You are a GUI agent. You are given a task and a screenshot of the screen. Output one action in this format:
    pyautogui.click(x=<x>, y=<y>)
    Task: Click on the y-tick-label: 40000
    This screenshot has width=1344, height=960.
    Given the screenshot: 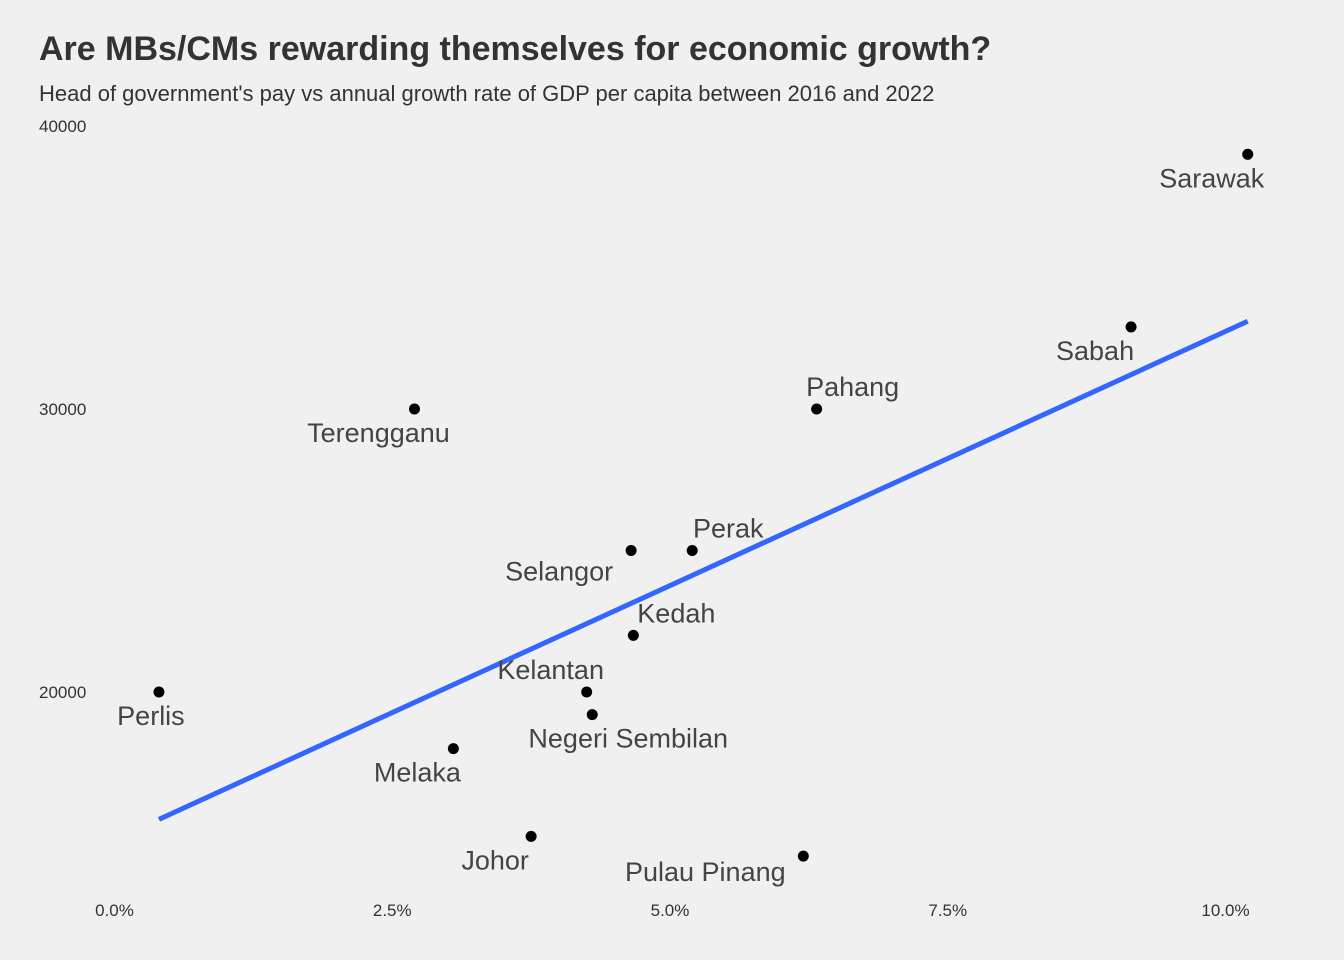 What is the action you would take?
    pyautogui.click(x=62, y=126)
    